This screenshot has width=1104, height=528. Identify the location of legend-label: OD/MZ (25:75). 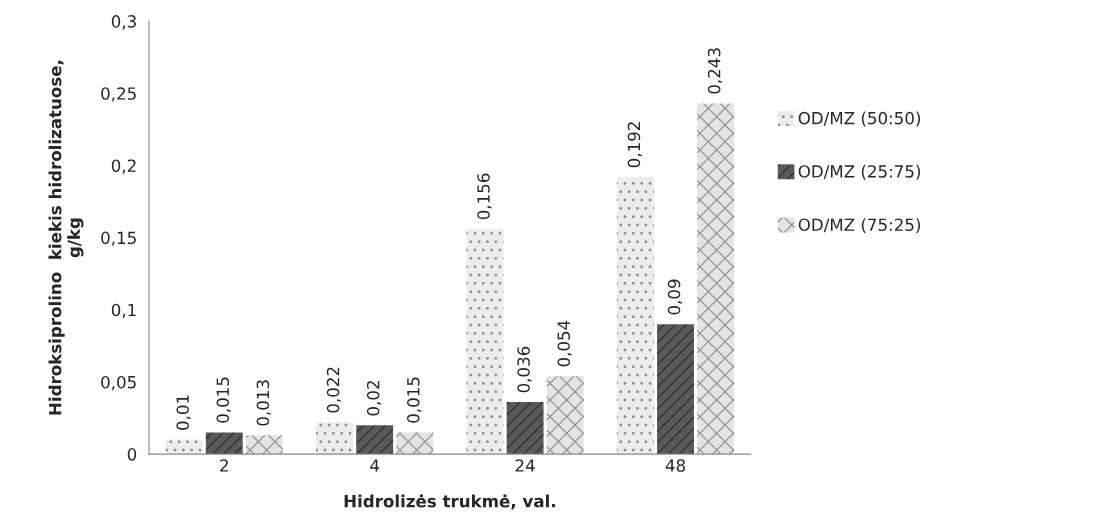
(859, 172).